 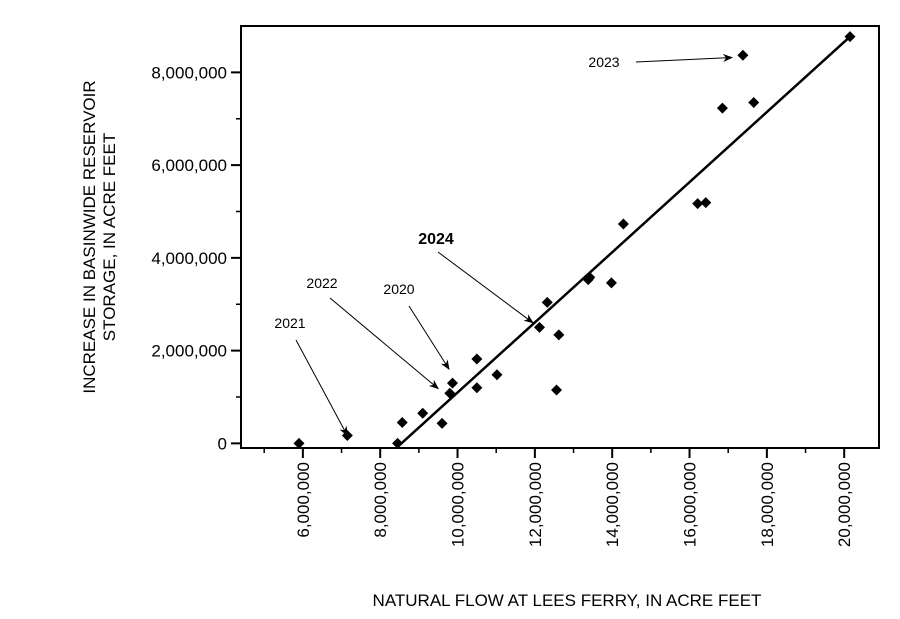 I want to click on annotation-label: 2020, so click(x=398, y=289).